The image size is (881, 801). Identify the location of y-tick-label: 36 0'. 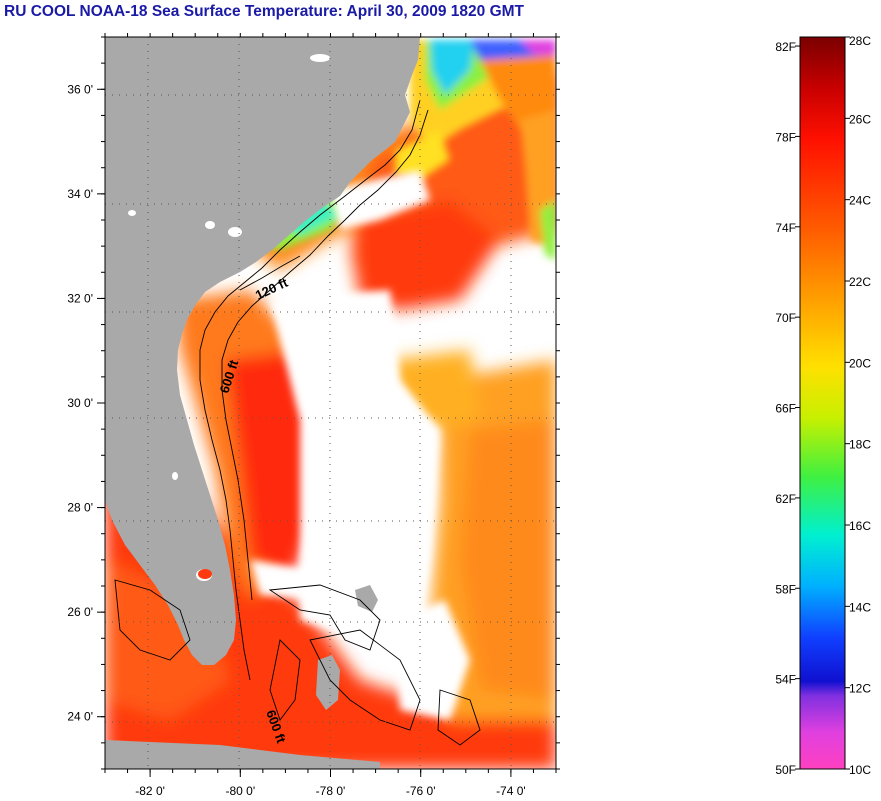
(80, 89).